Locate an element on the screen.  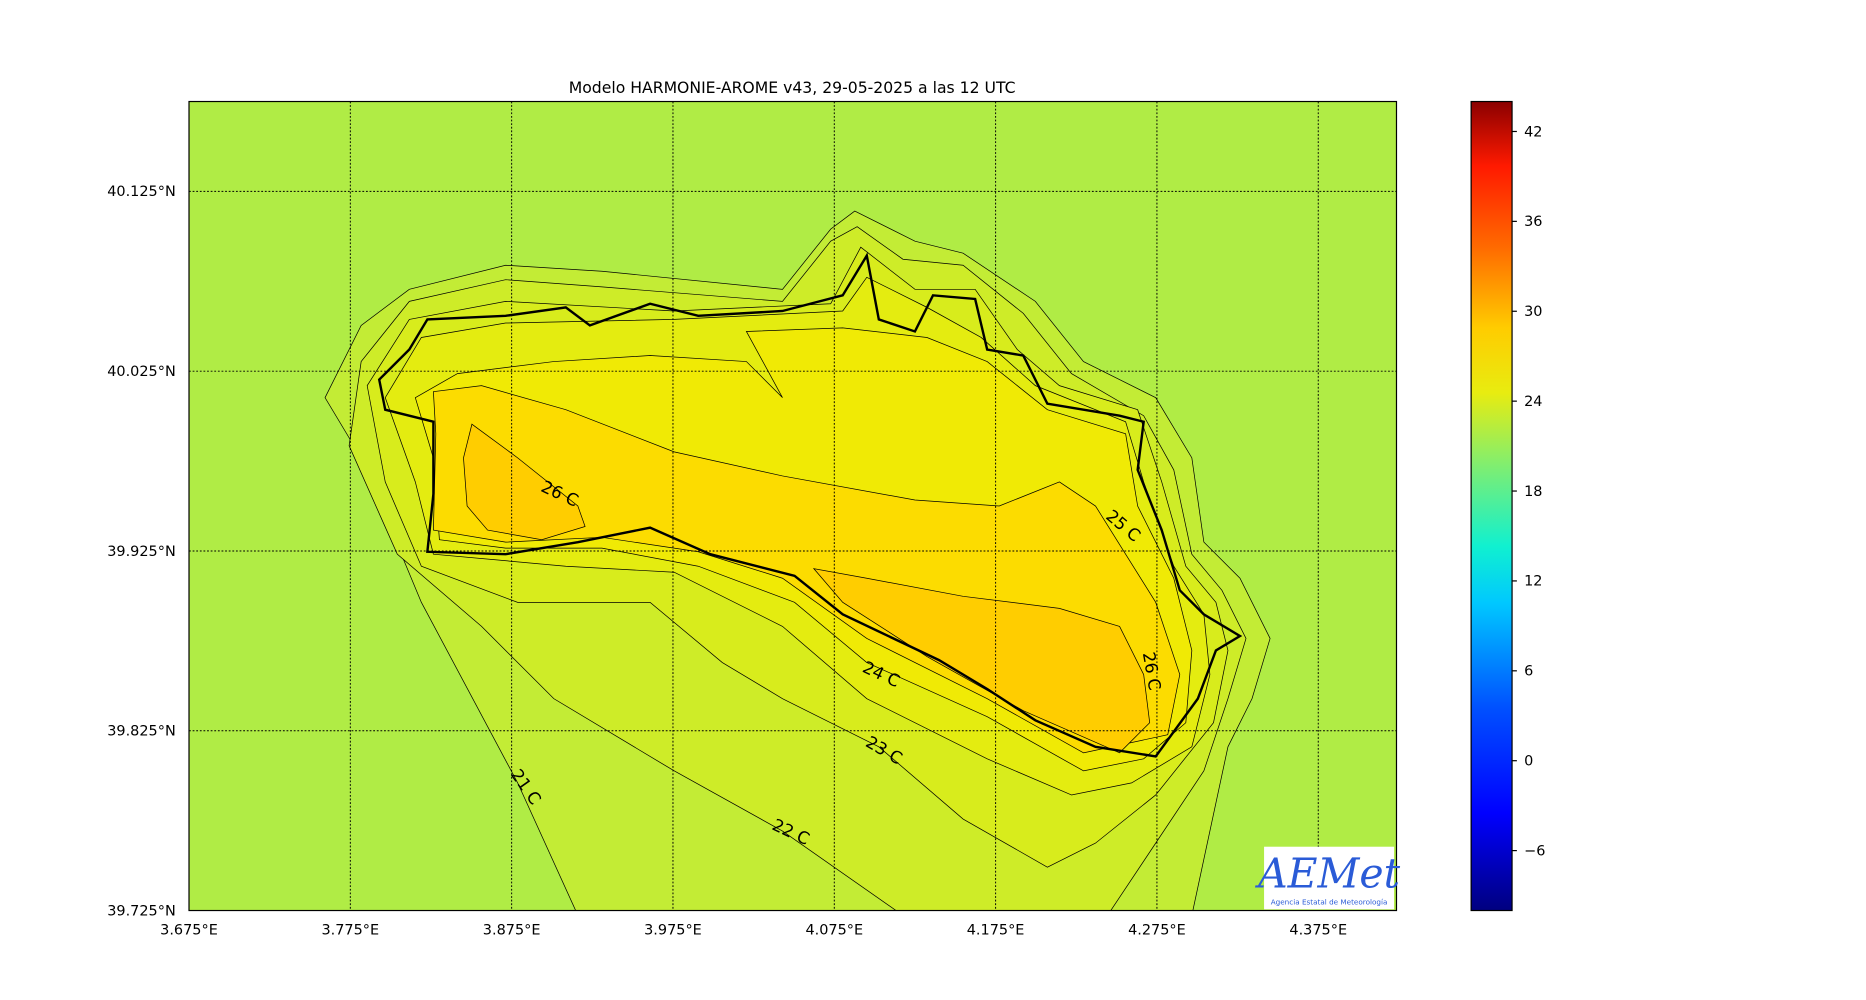
logo-box is located at coordinates (1329, 878).